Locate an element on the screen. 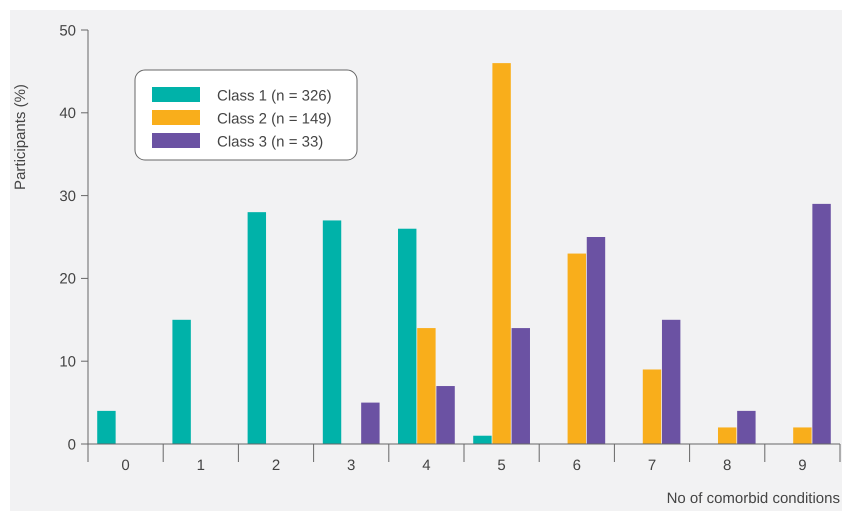 This screenshot has width=842, height=511. x-tick-label: 9 is located at coordinates (802, 465).